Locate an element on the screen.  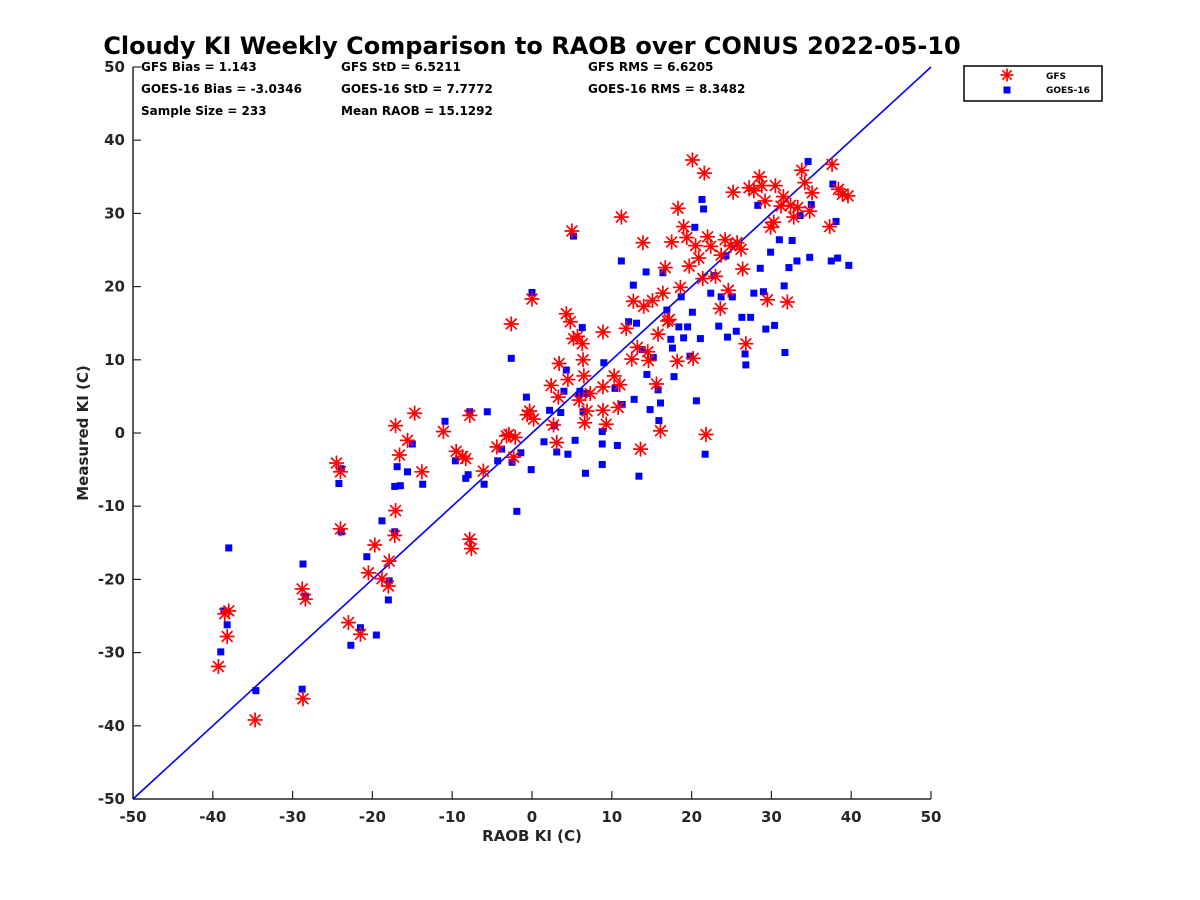
stat-gfs-std: GFS StD = 6.5211 is located at coordinates (401, 67).